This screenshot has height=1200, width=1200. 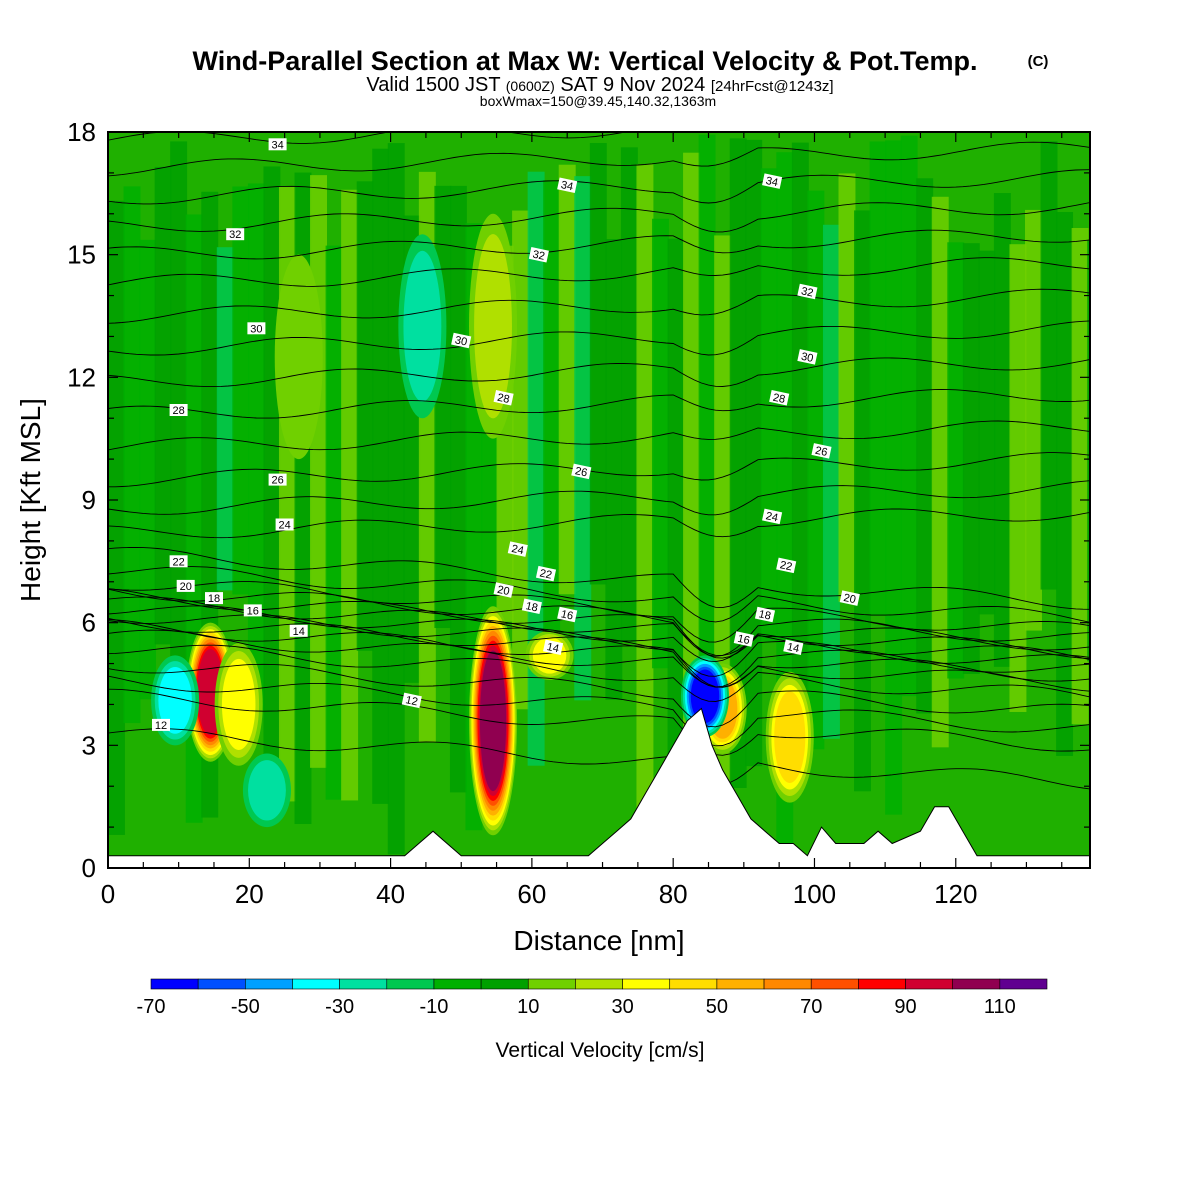 I want to click on colorbar-label: Vertical Velocity [cm/s], so click(x=600, y=1050).